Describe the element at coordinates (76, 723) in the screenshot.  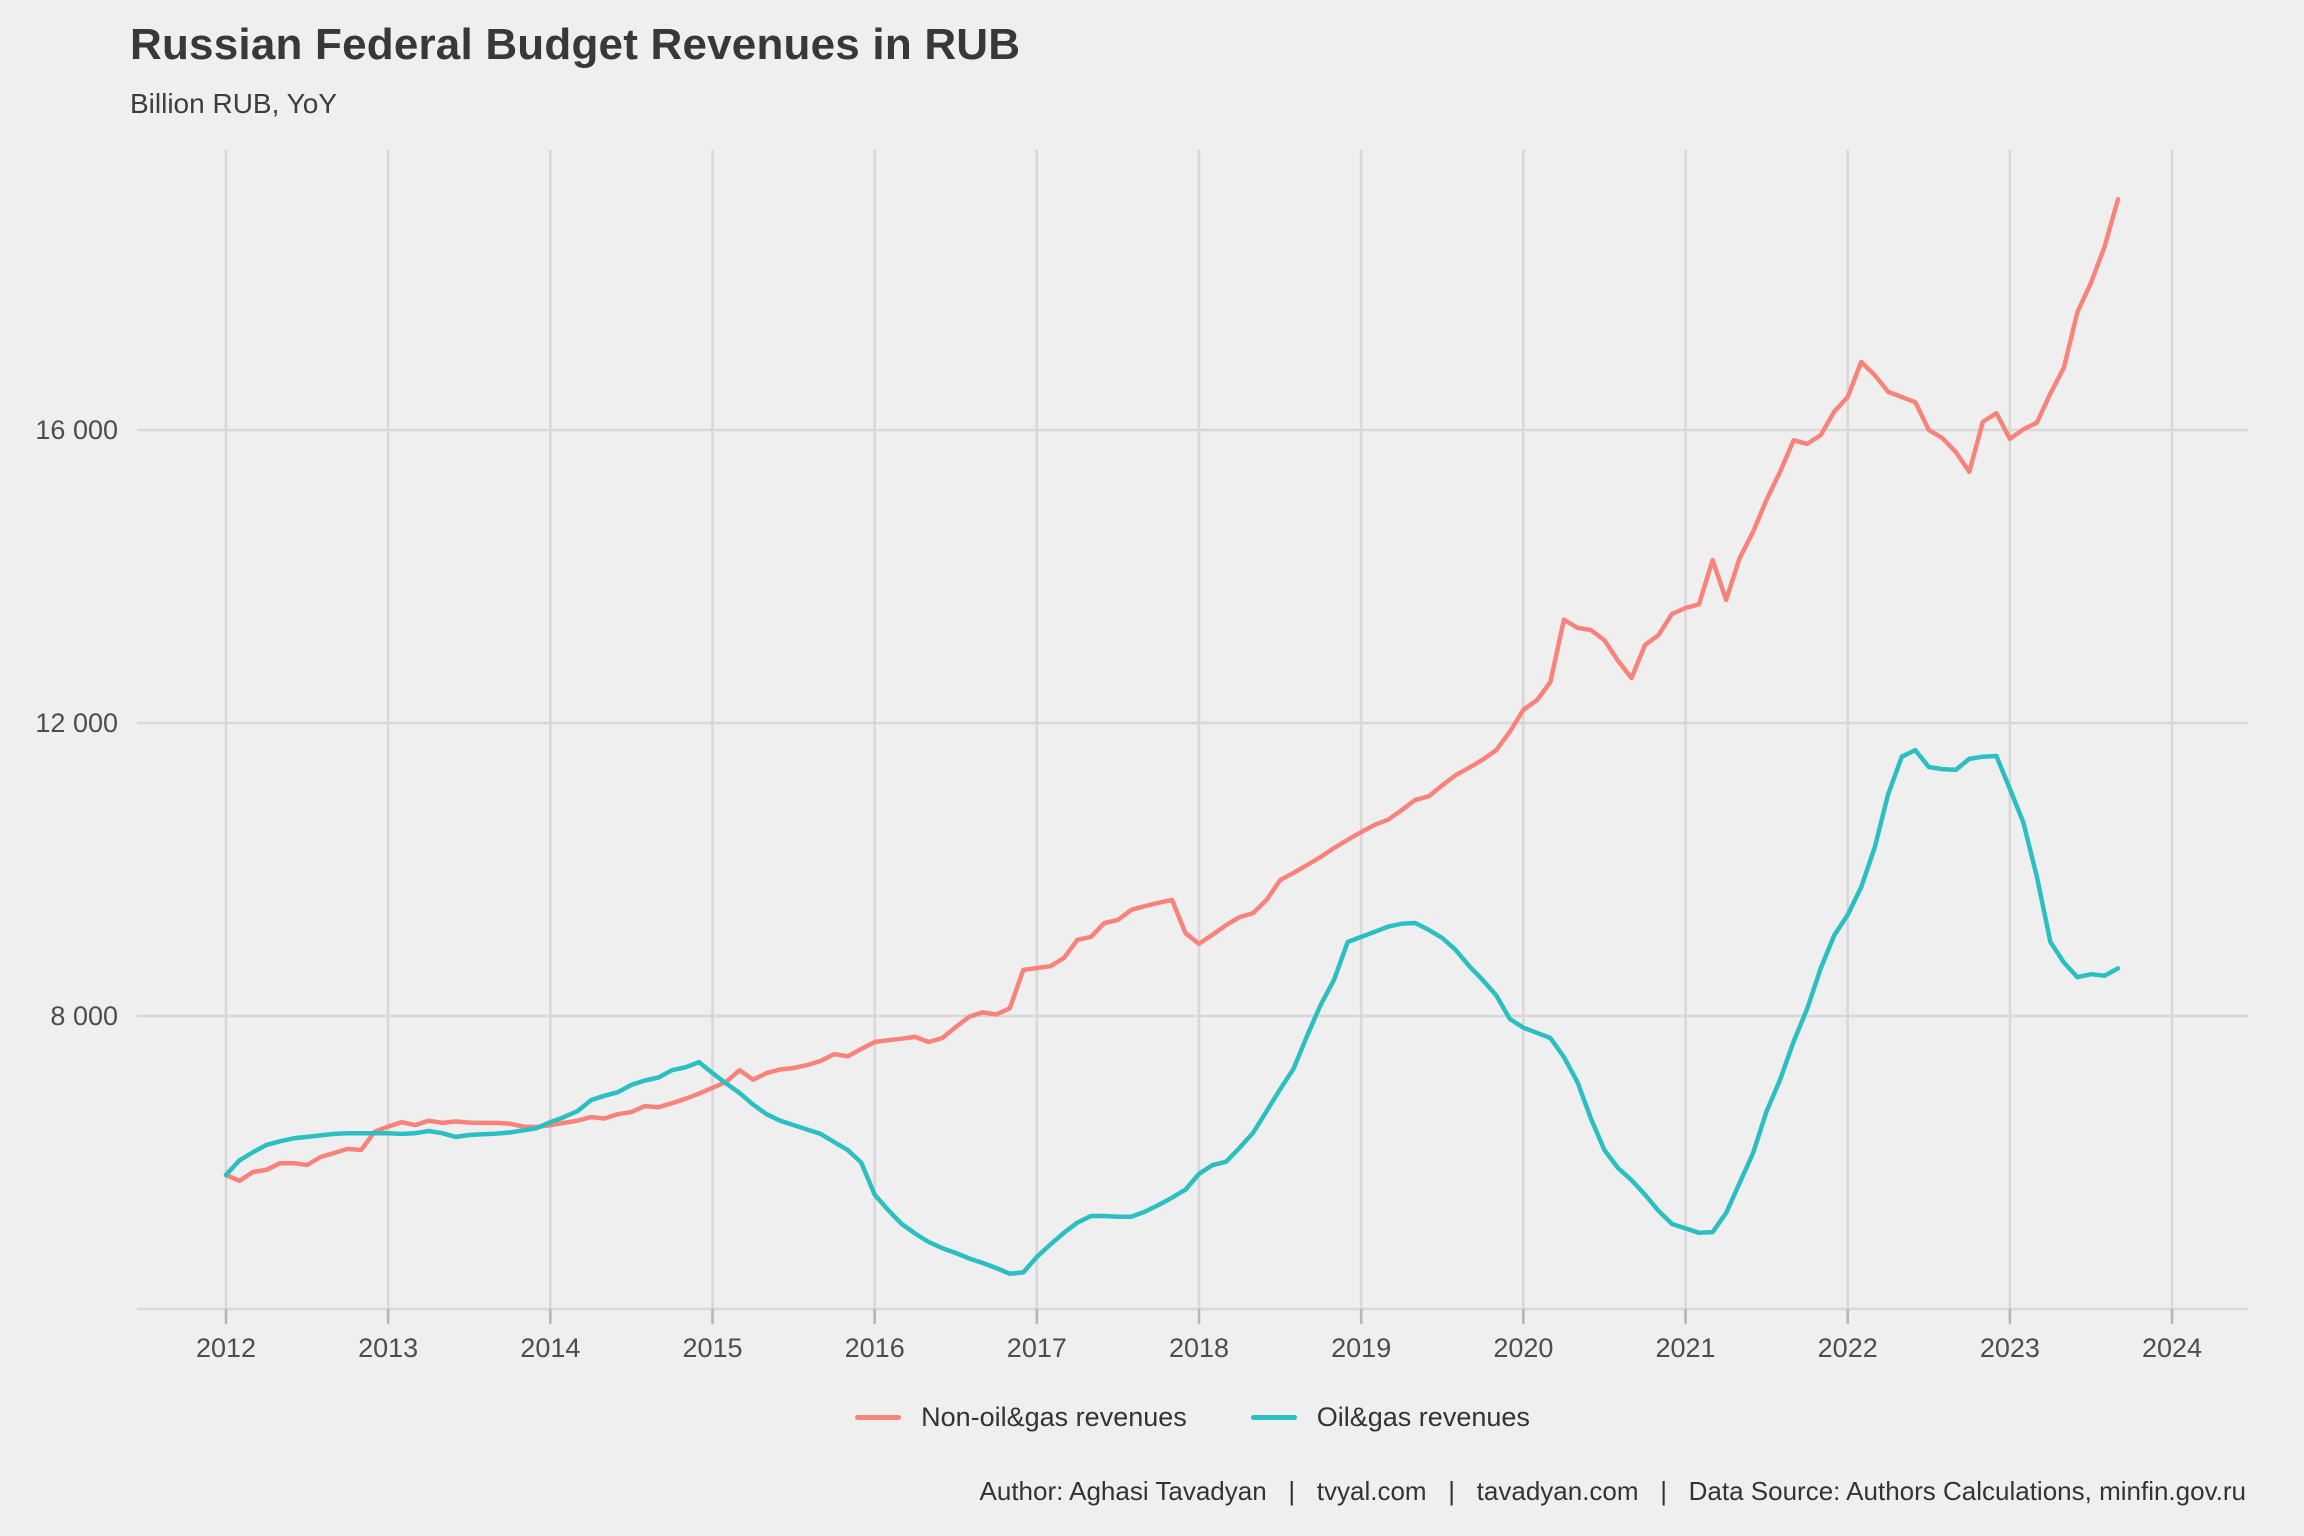
I see `y-tick-label-12000: 12 000` at that location.